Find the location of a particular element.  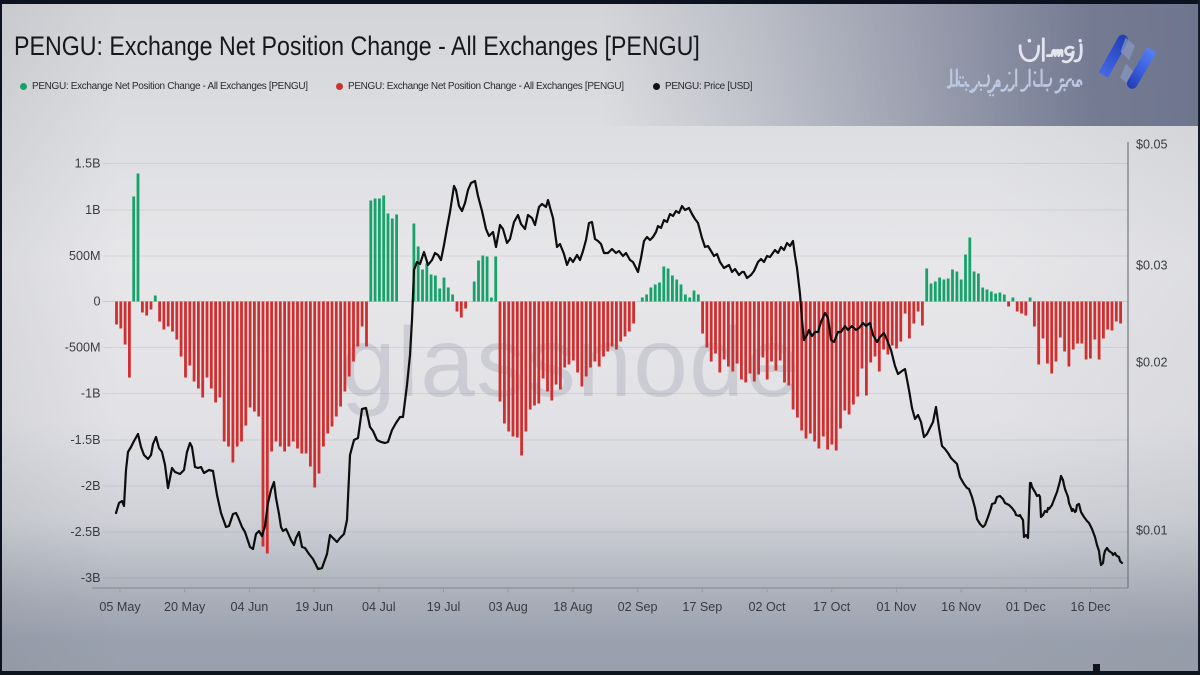

svg-text: 500M is located at coordinates (85, 256).